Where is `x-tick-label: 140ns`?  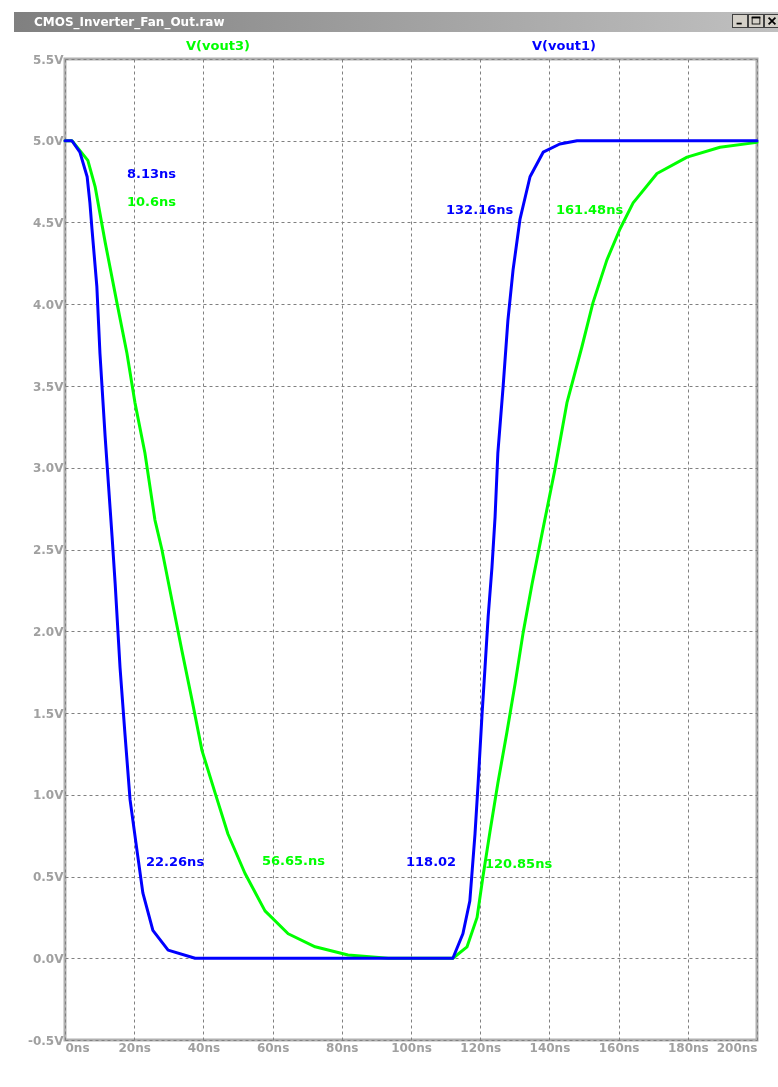
x-tick-label: 140ns is located at coordinates (550, 1047).